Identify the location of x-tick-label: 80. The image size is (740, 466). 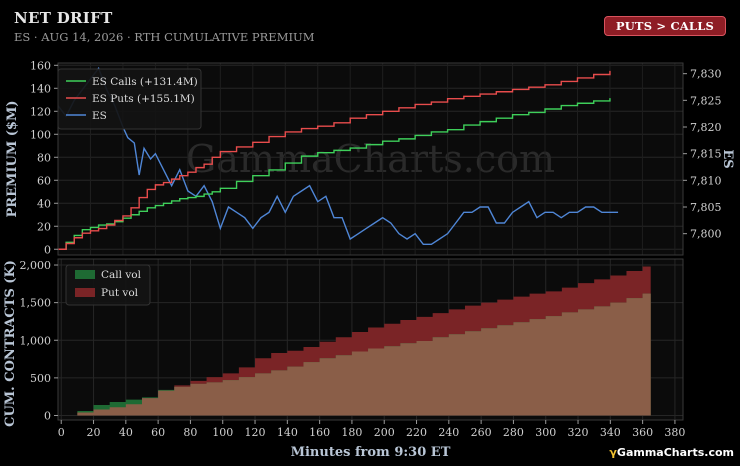
(190, 432).